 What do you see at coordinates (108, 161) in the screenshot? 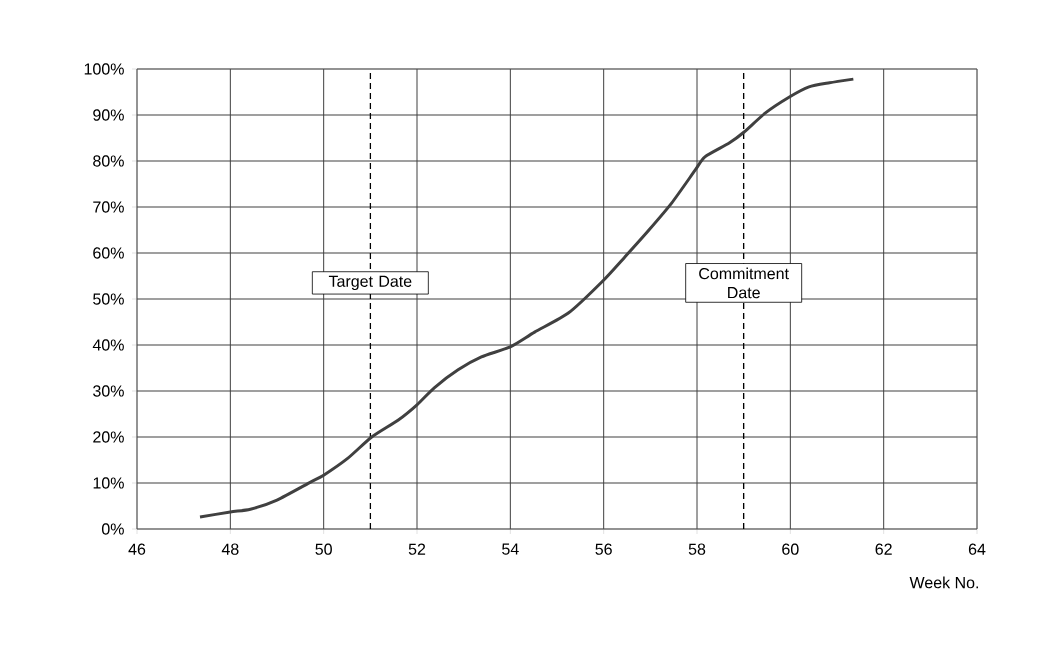
I see `y-tick-label: 80%` at bounding box center [108, 161].